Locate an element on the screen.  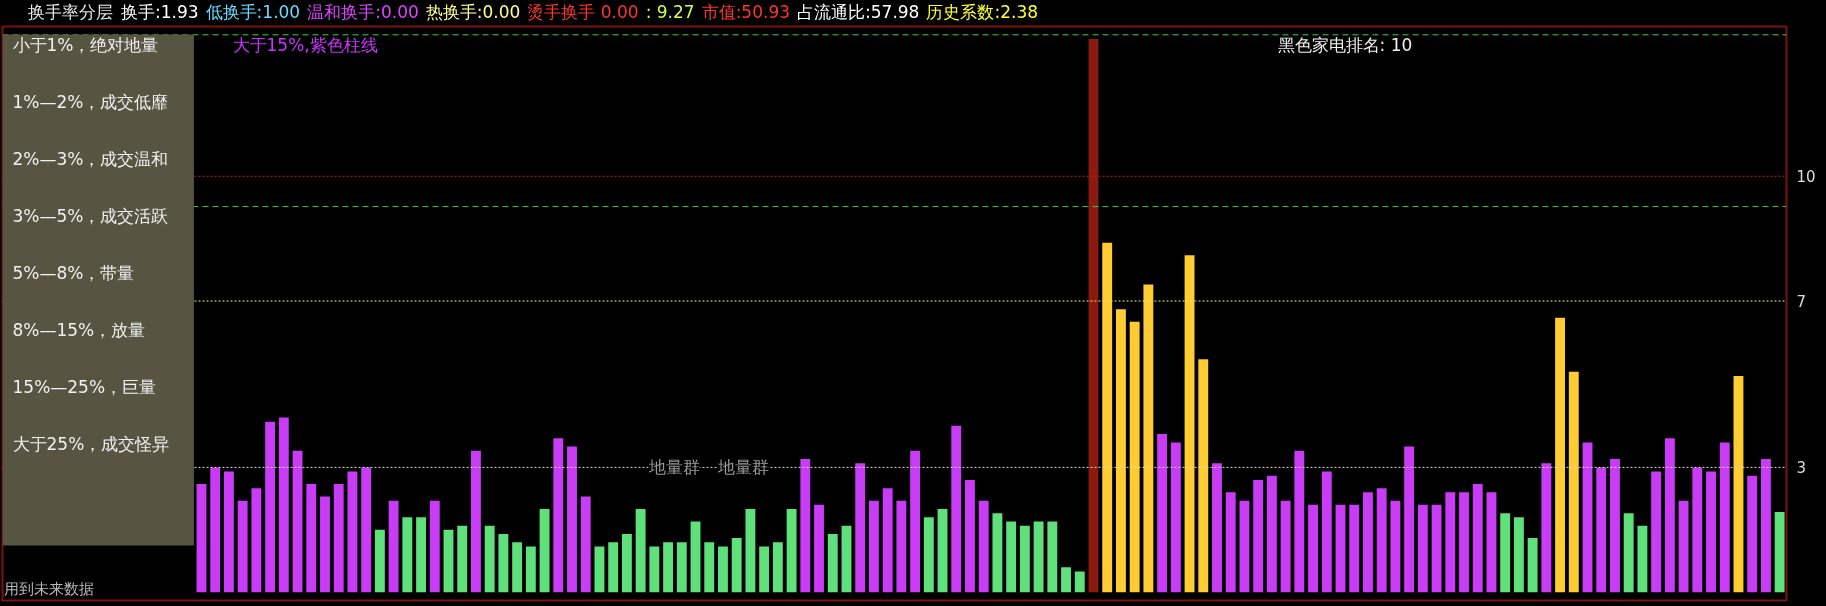
text: 烫手换手 0.00 is located at coordinates (583, 12).